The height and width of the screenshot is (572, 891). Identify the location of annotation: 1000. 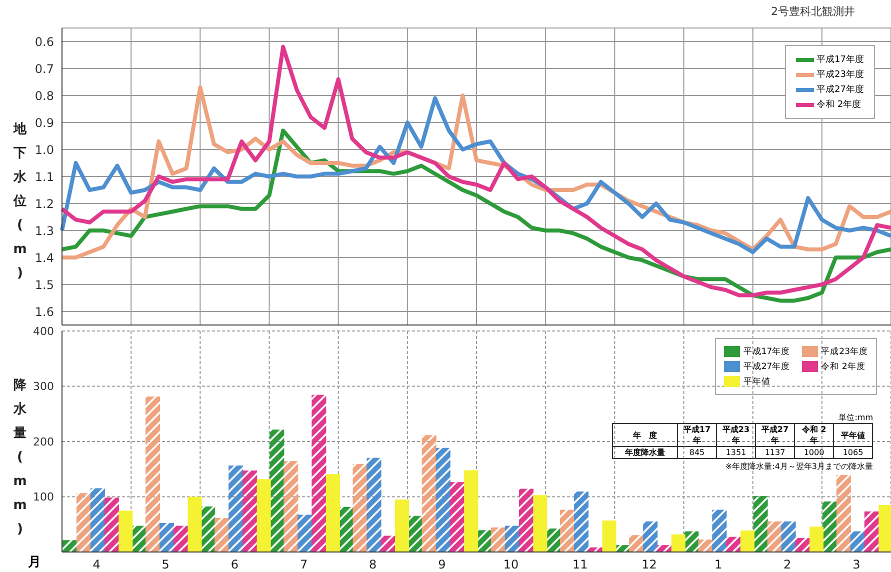
(814, 452).